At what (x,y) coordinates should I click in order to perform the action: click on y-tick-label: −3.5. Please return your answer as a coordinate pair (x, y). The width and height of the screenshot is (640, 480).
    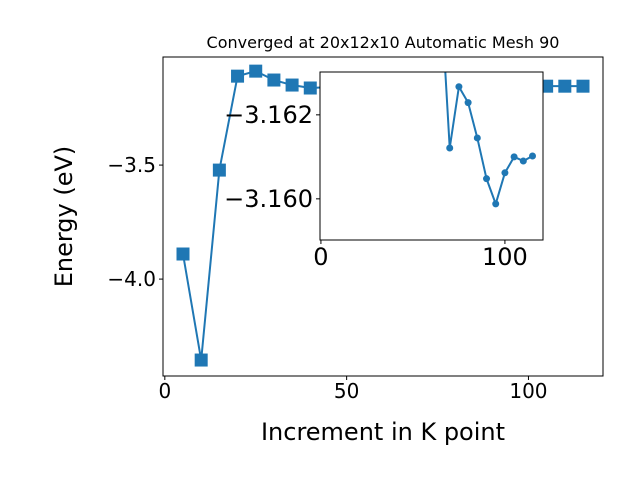
    Looking at the image, I should click on (131, 165).